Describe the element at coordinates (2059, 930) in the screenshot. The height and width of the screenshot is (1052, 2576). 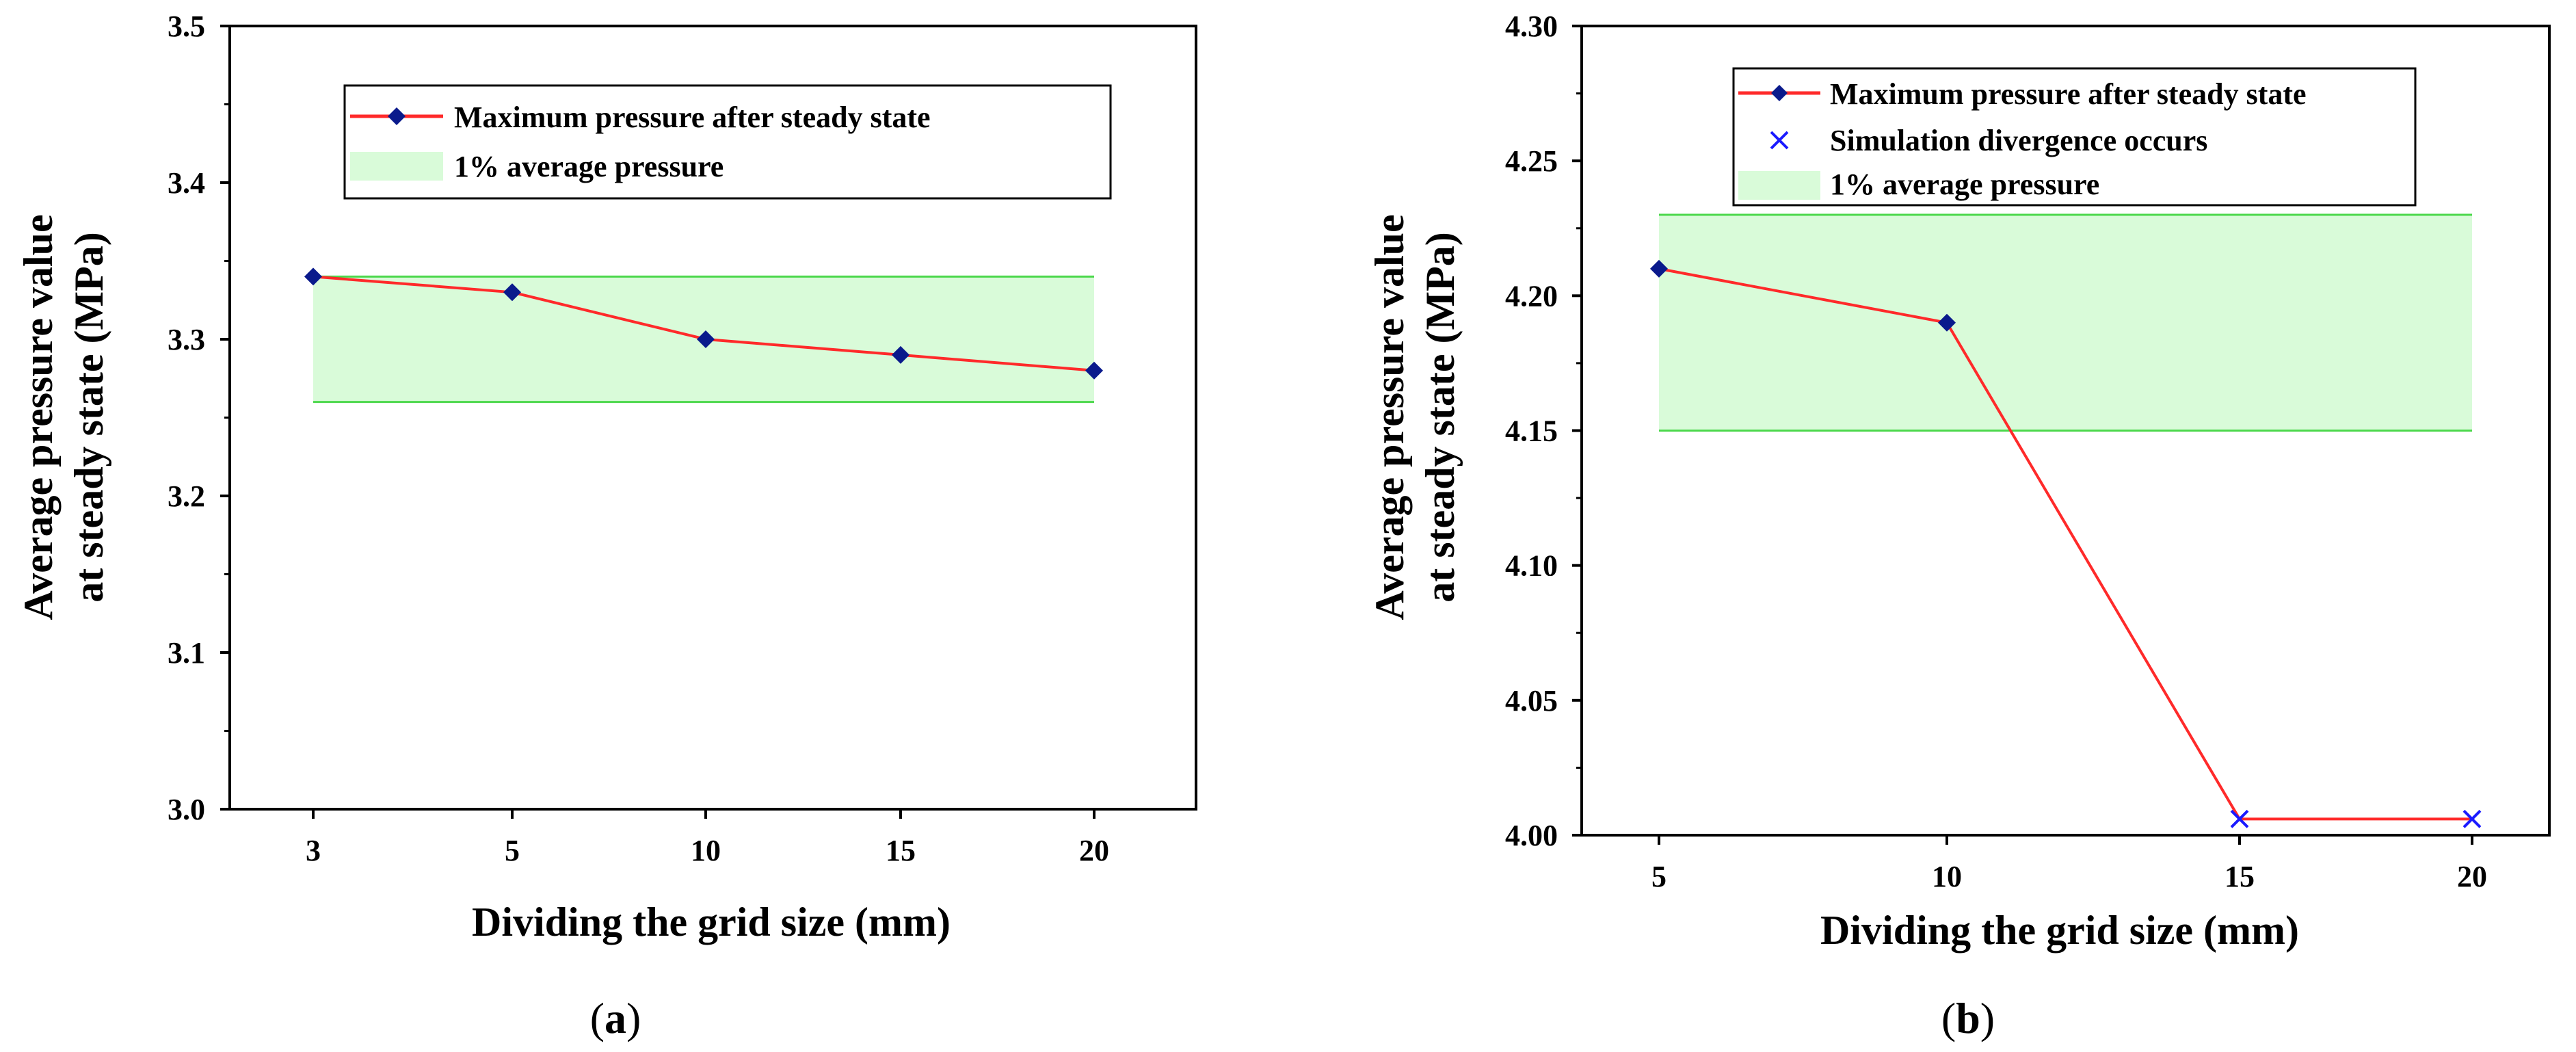
I see `panel-b-xlabel: Dividing the grid size (mm)` at that location.